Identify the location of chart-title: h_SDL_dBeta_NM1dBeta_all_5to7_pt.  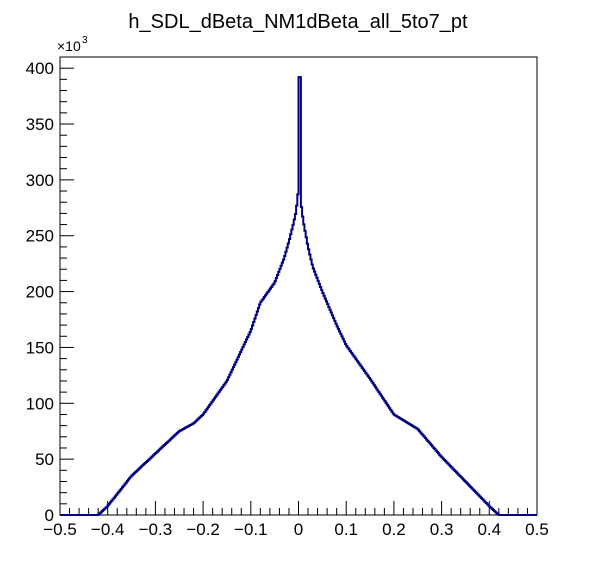
(298, 22).